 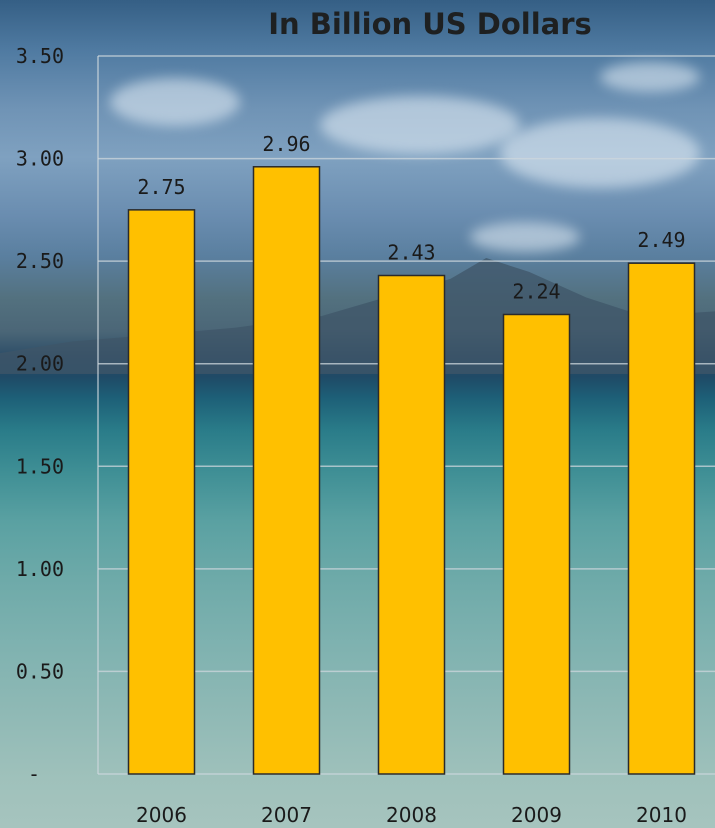 What do you see at coordinates (411, 524) in the screenshot?
I see `bar-2008` at bounding box center [411, 524].